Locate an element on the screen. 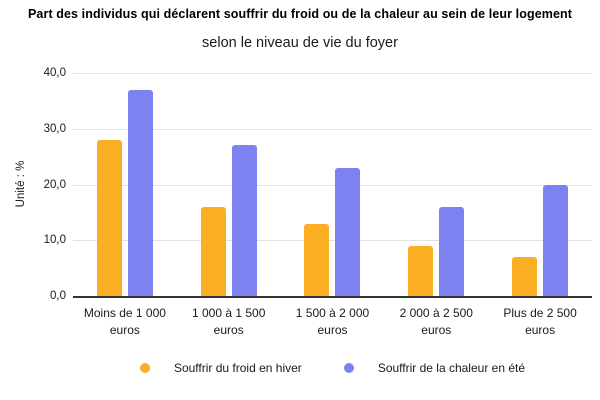  legend-label-chaleur: Souffrir de la chaleur en été is located at coordinates (451, 368).